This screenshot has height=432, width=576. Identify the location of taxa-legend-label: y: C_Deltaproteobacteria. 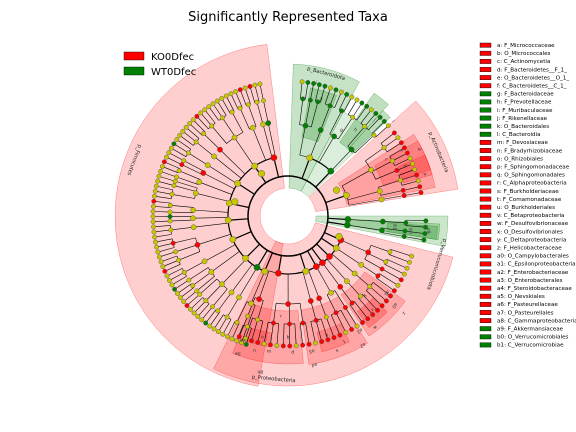
(531, 240).